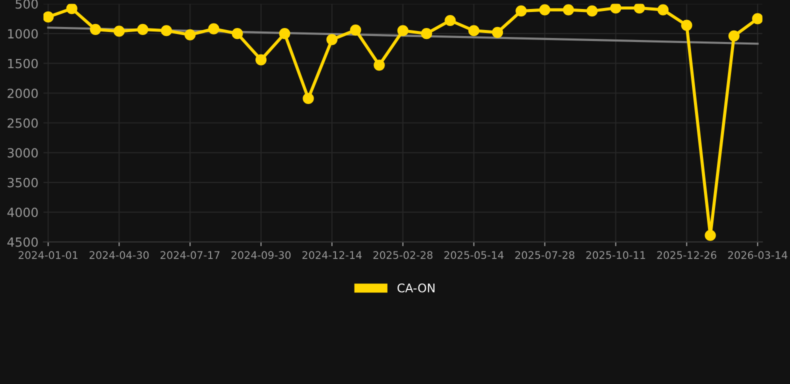 The width and height of the screenshot is (790, 384). Describe the element at coordinates (402, 255) in the screenshot. I see `x-tick-label: 2025-02-28` at that location.